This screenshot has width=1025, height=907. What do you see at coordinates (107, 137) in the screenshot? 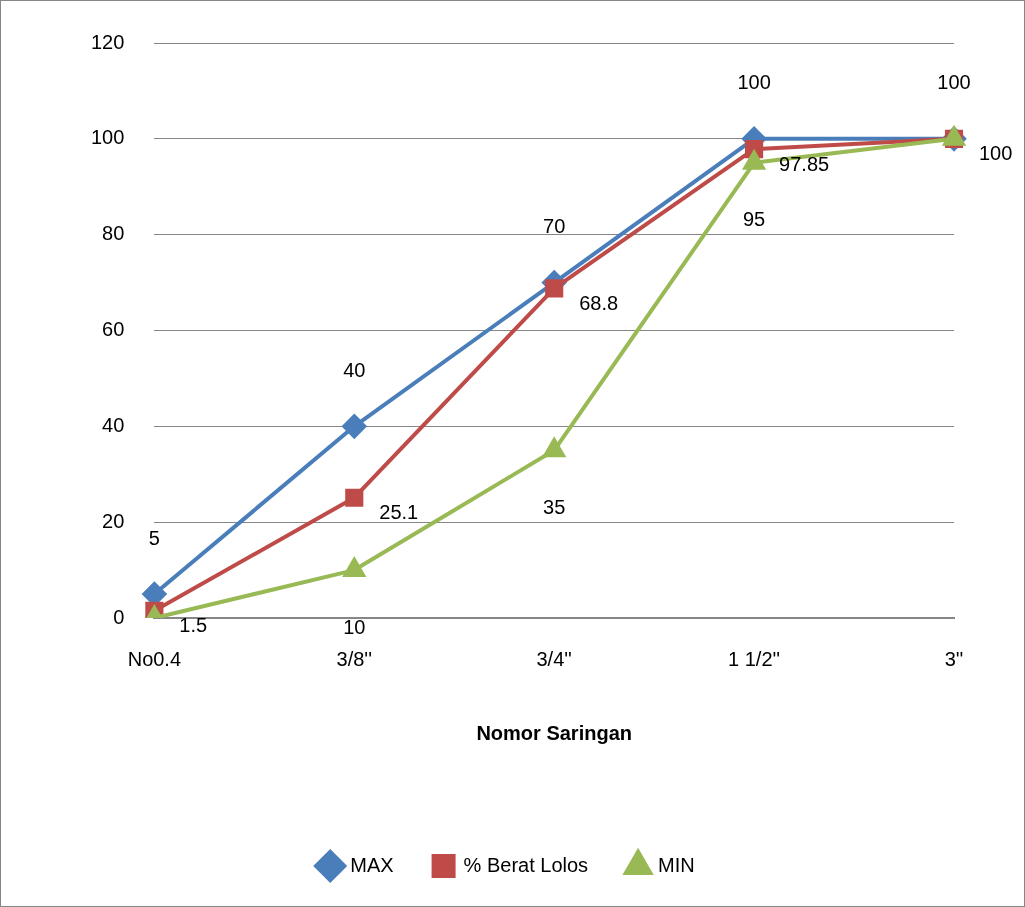
I see `y-tick-label: 100` at bounding box center [107, 137].